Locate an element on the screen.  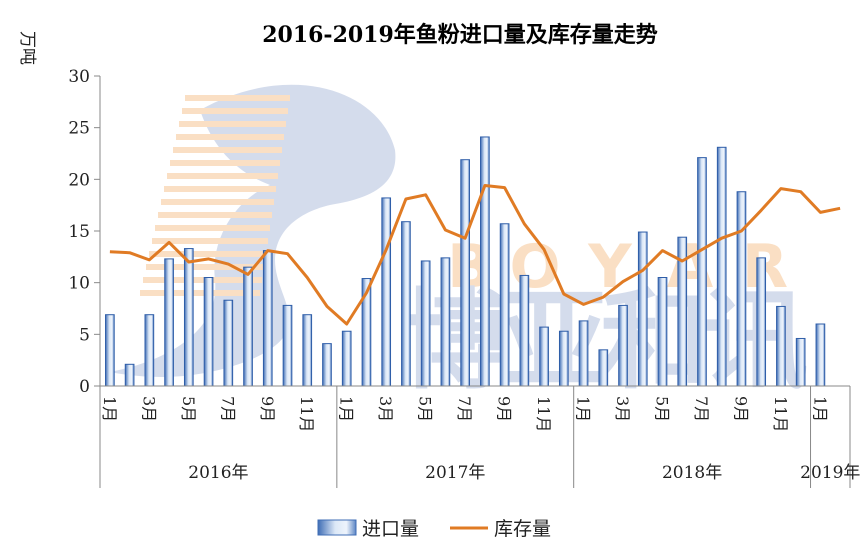
year-group-label: 2016年 is located at coordinates (218, 473).